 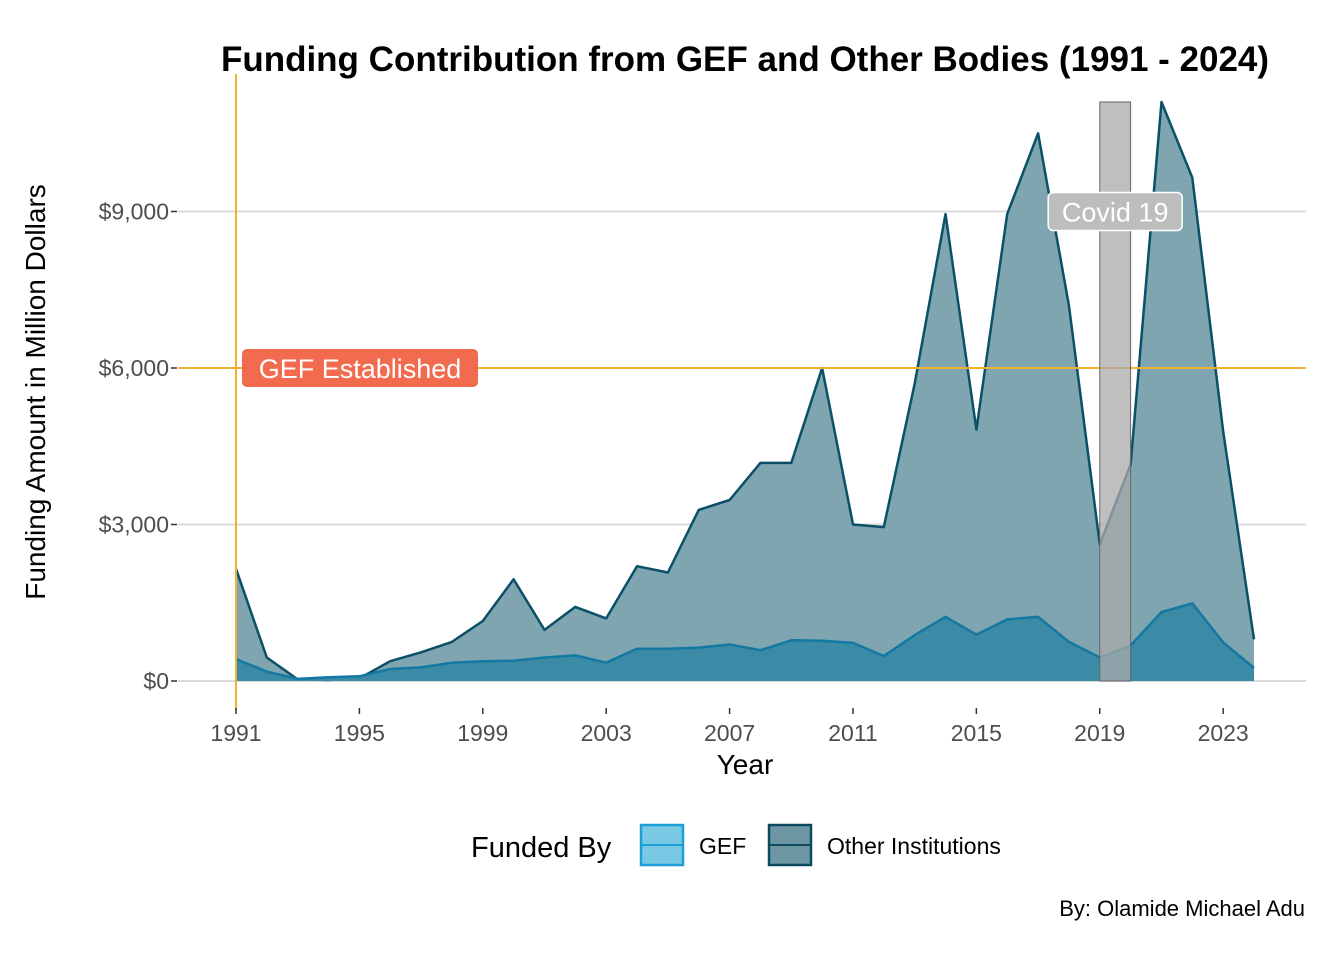 I want to click on x-tick-label: 2015, so click(x=976, y=733).